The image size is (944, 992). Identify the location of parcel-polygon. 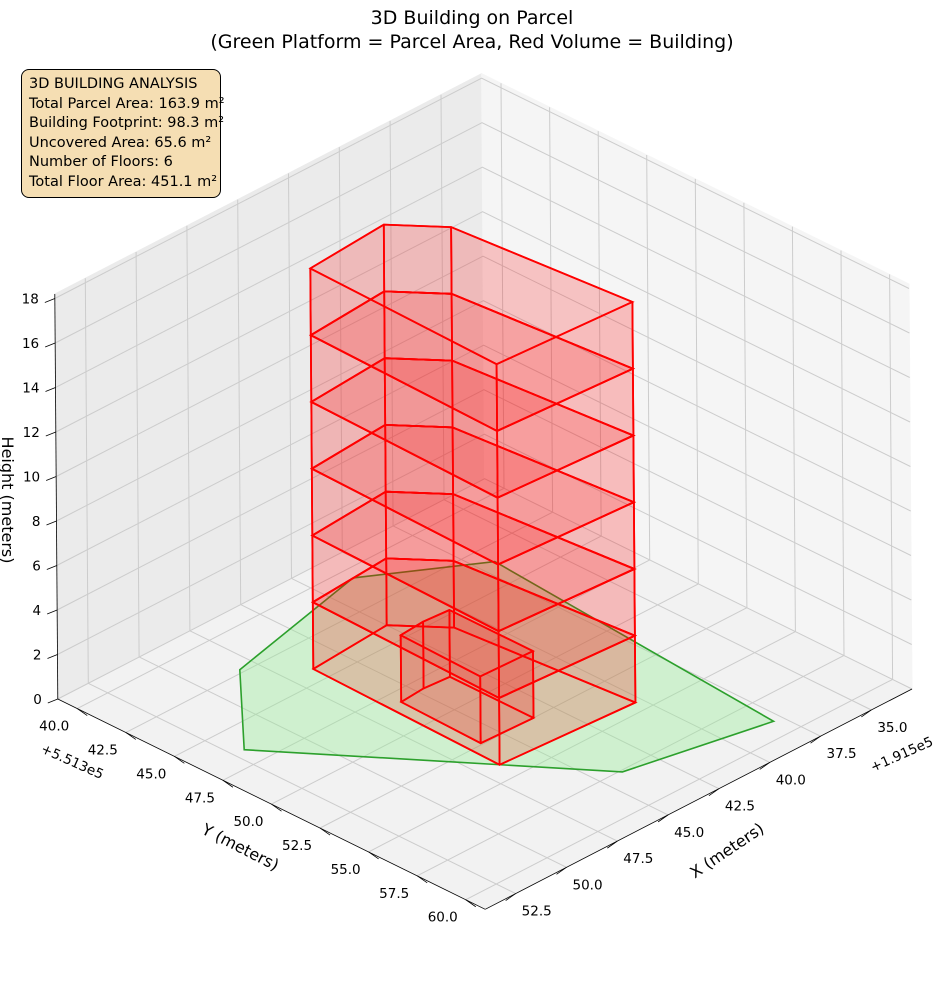
(507, 666).